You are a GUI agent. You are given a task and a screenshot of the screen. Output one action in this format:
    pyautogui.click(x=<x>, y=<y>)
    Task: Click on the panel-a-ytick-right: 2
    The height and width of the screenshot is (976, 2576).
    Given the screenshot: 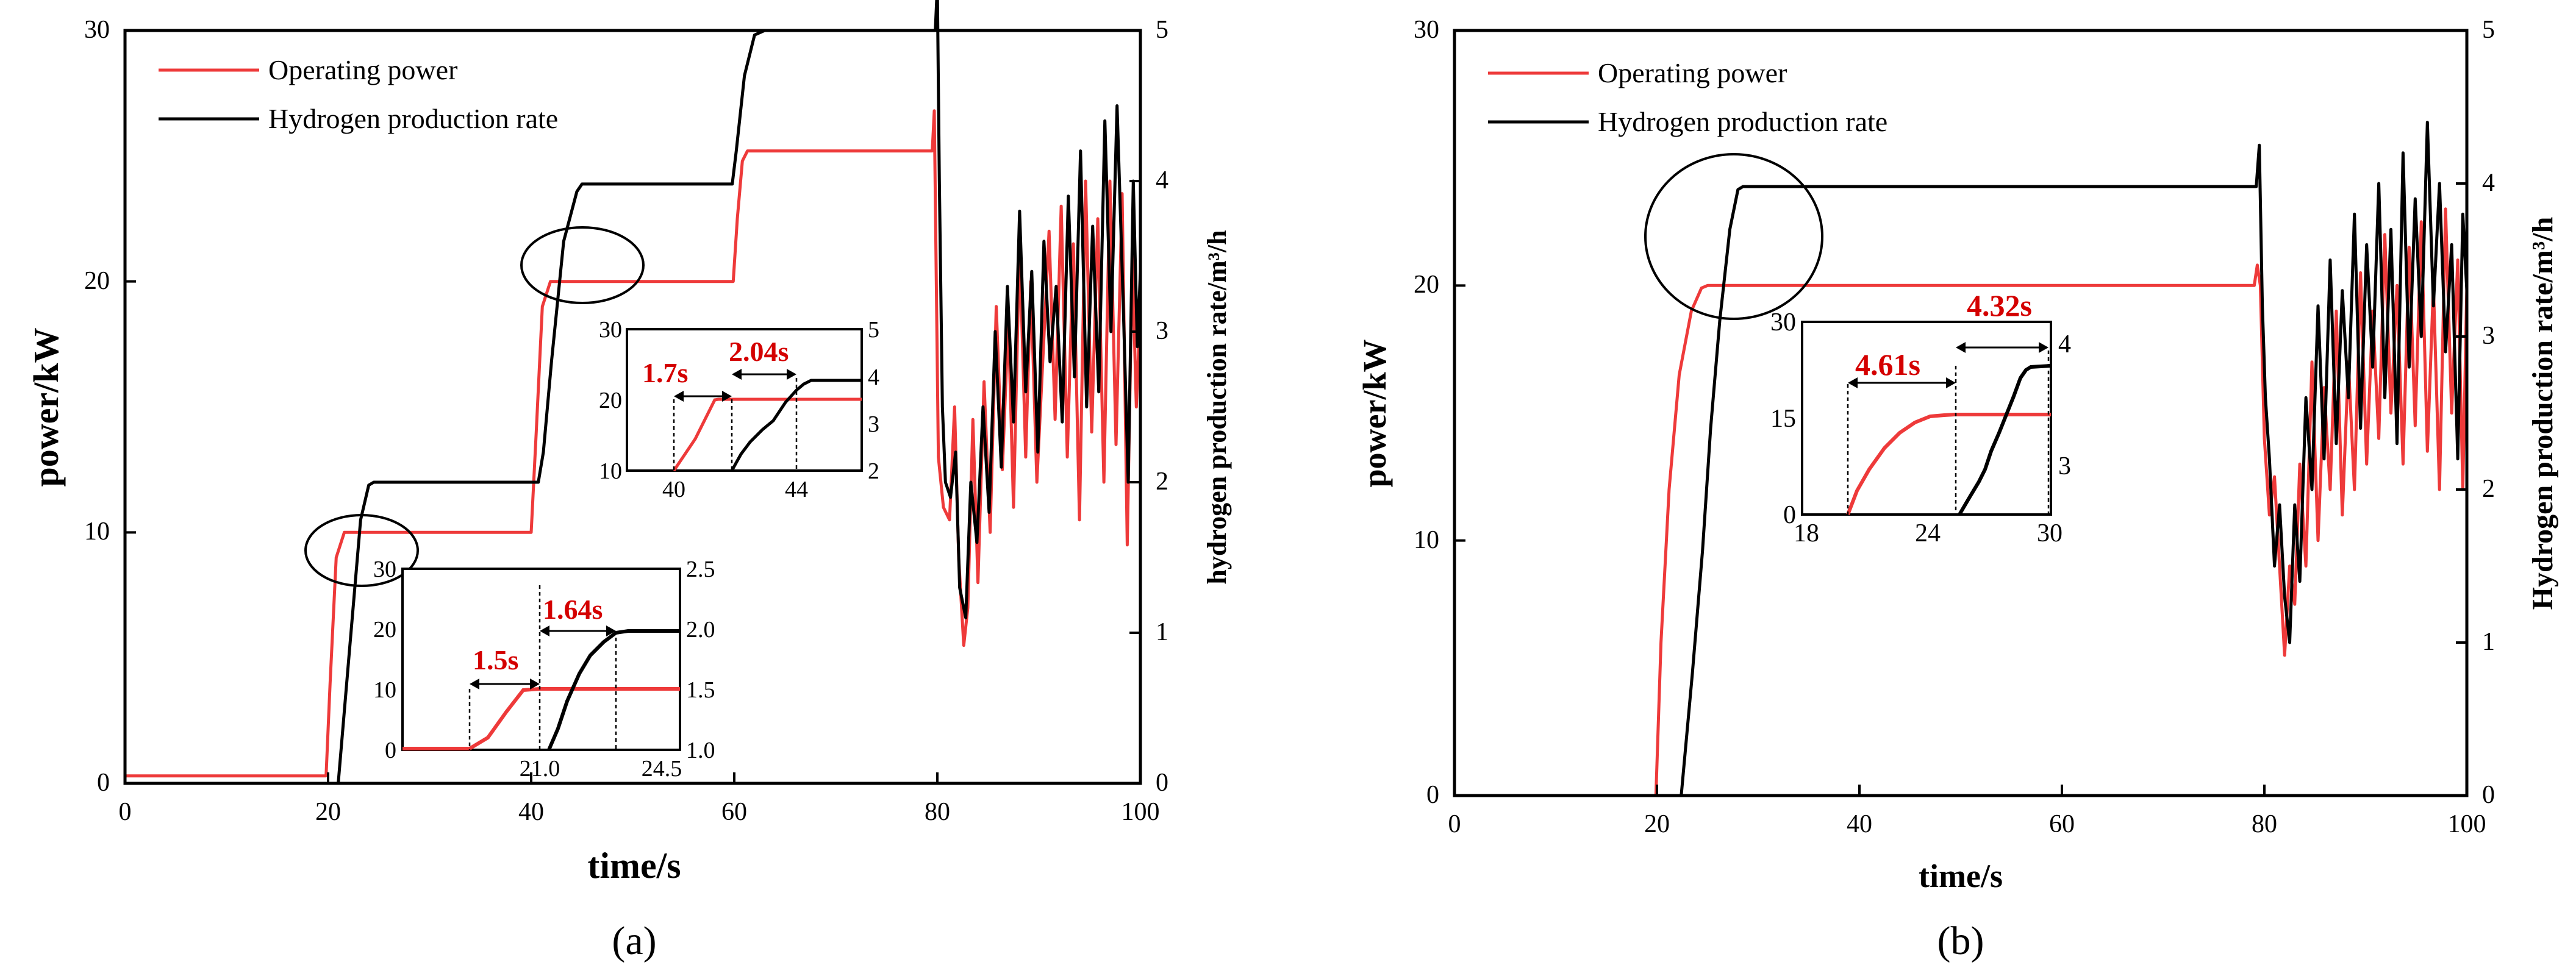 What is the action you would take?
    pyautogui.click(x=1162, y=482)
    